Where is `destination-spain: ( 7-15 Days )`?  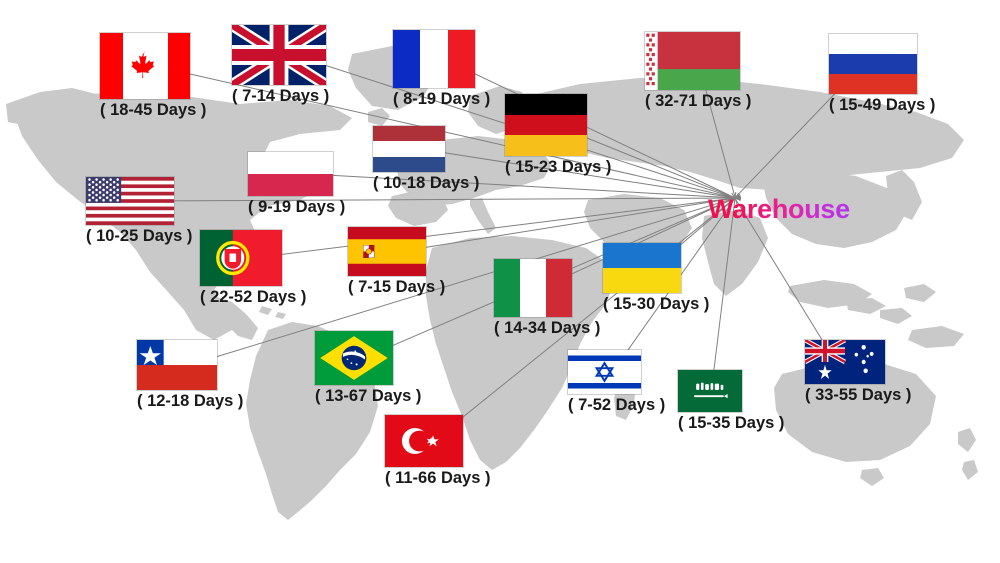
destination-spain: ( 7-15 Days ) is located at coordinates (397, 261).